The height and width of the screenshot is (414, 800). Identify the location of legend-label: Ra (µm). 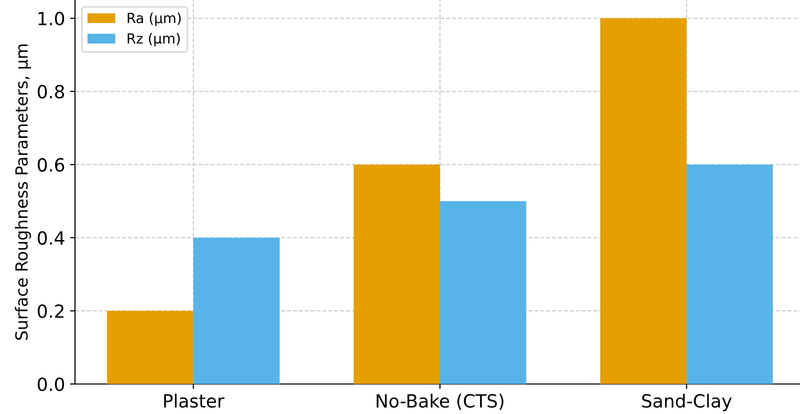
(154, 19).